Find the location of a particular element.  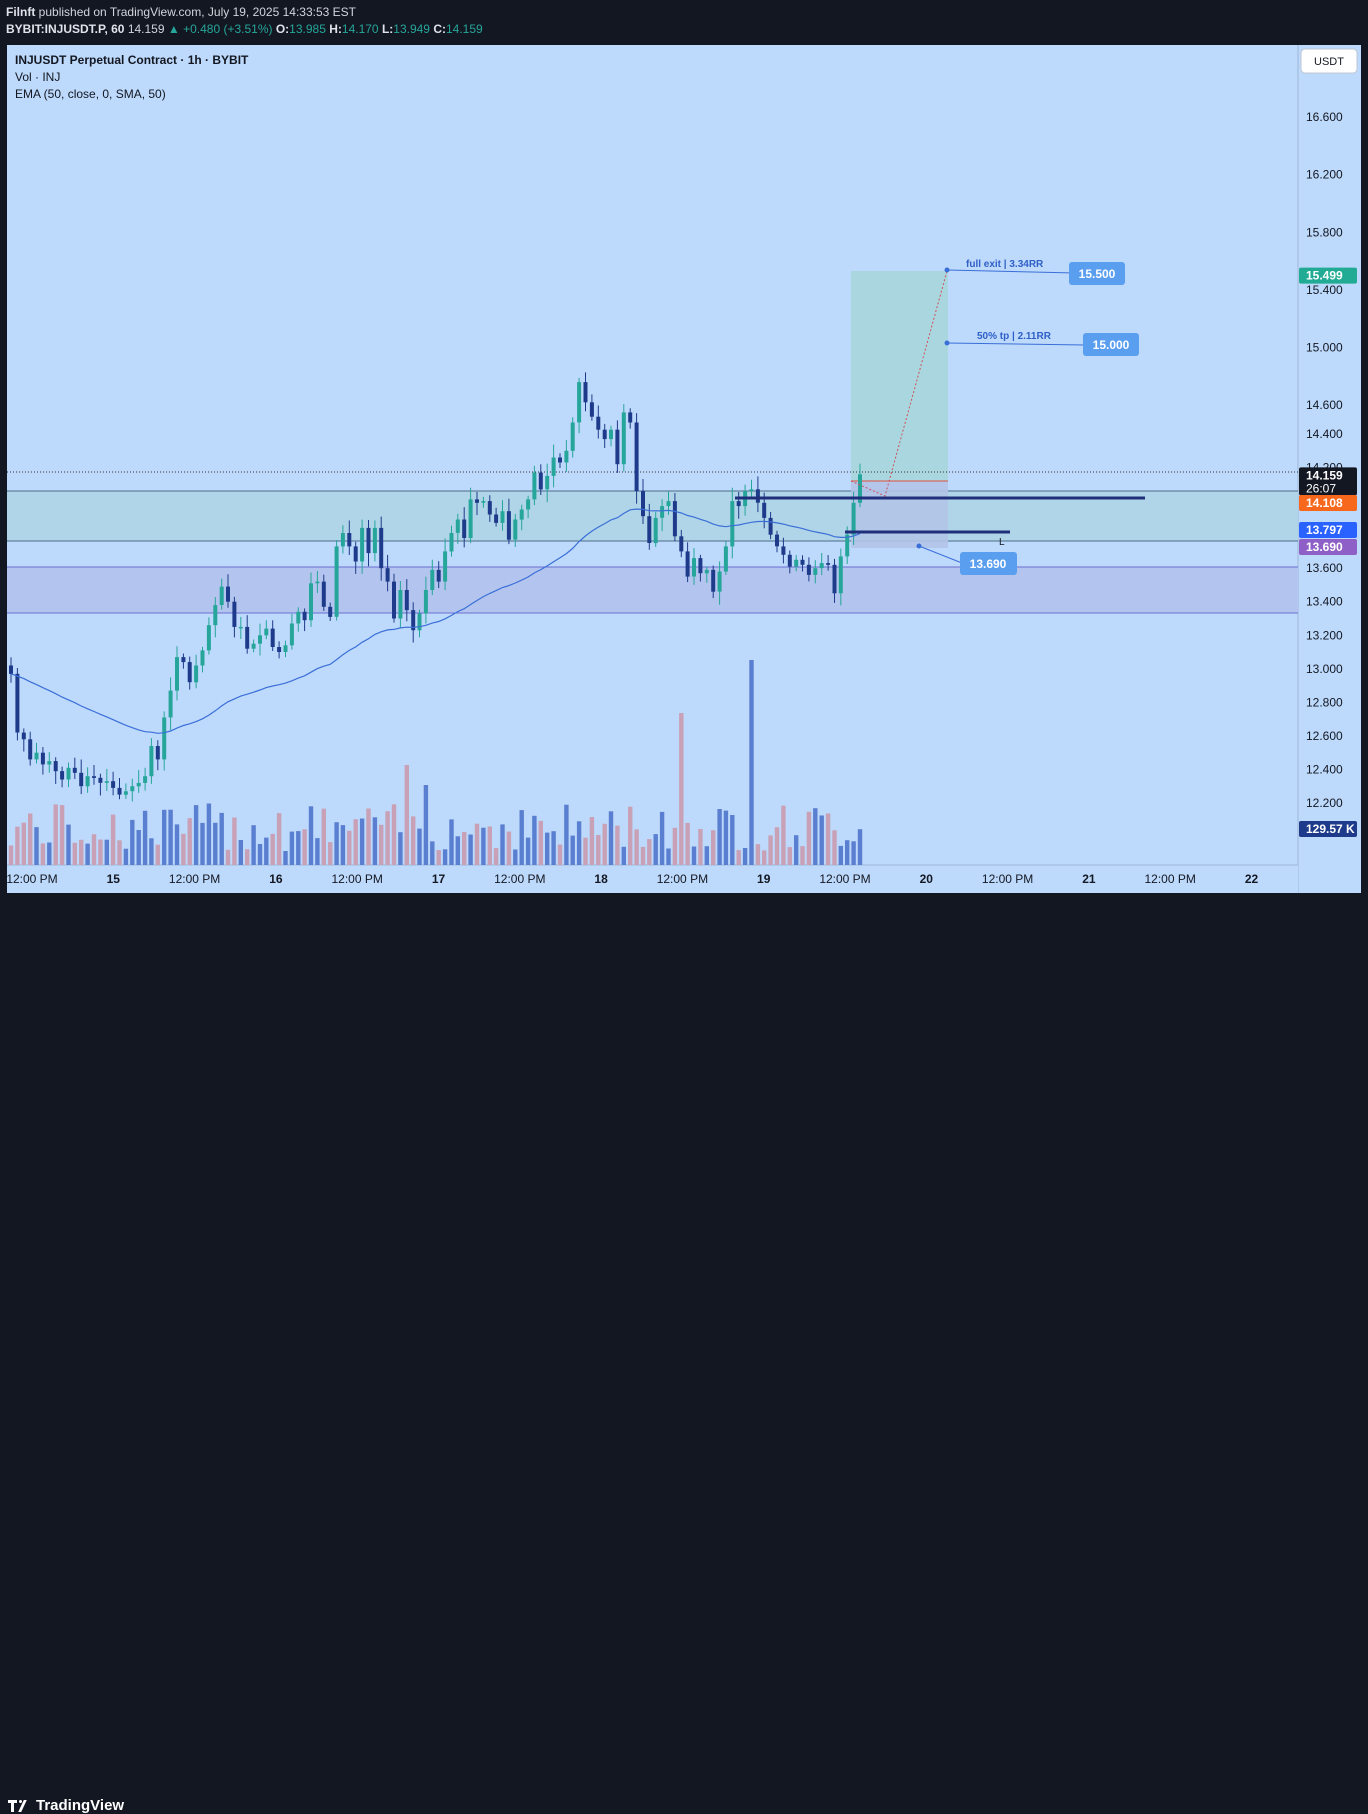

full-exit-annotation: full exit | 3.34RR 15.500 is located at coordinates (1035, 272).